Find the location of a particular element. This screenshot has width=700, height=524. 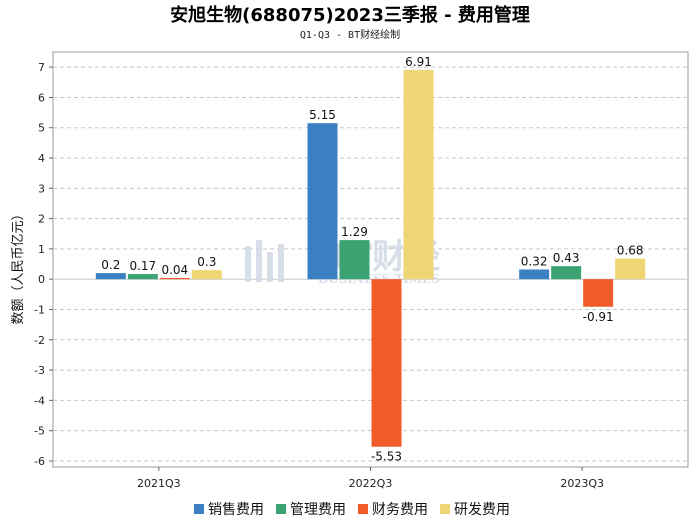

bar-4-2023Q3 is located at coordinates (630, 269).